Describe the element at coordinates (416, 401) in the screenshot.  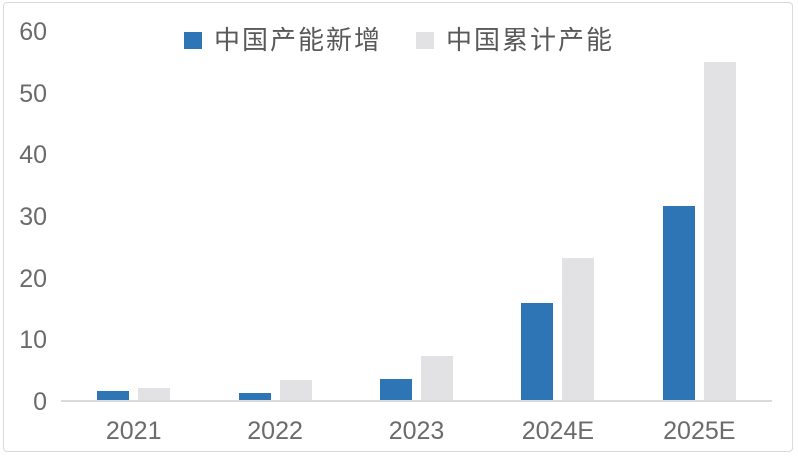
I see `x-axis-line` at that location.